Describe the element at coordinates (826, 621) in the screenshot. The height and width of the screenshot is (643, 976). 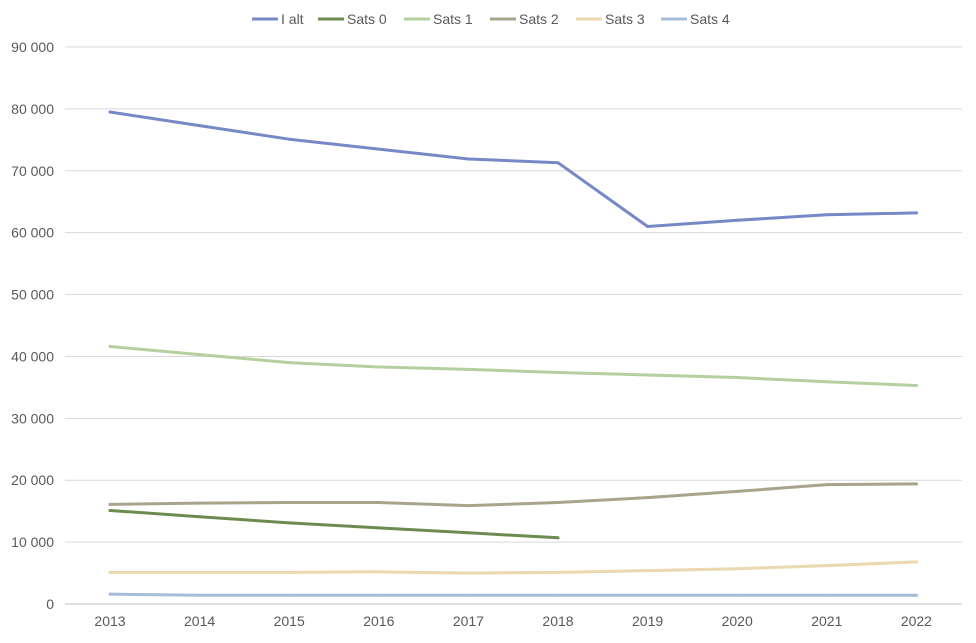
I see `x-tick-label: 2021` at that location.